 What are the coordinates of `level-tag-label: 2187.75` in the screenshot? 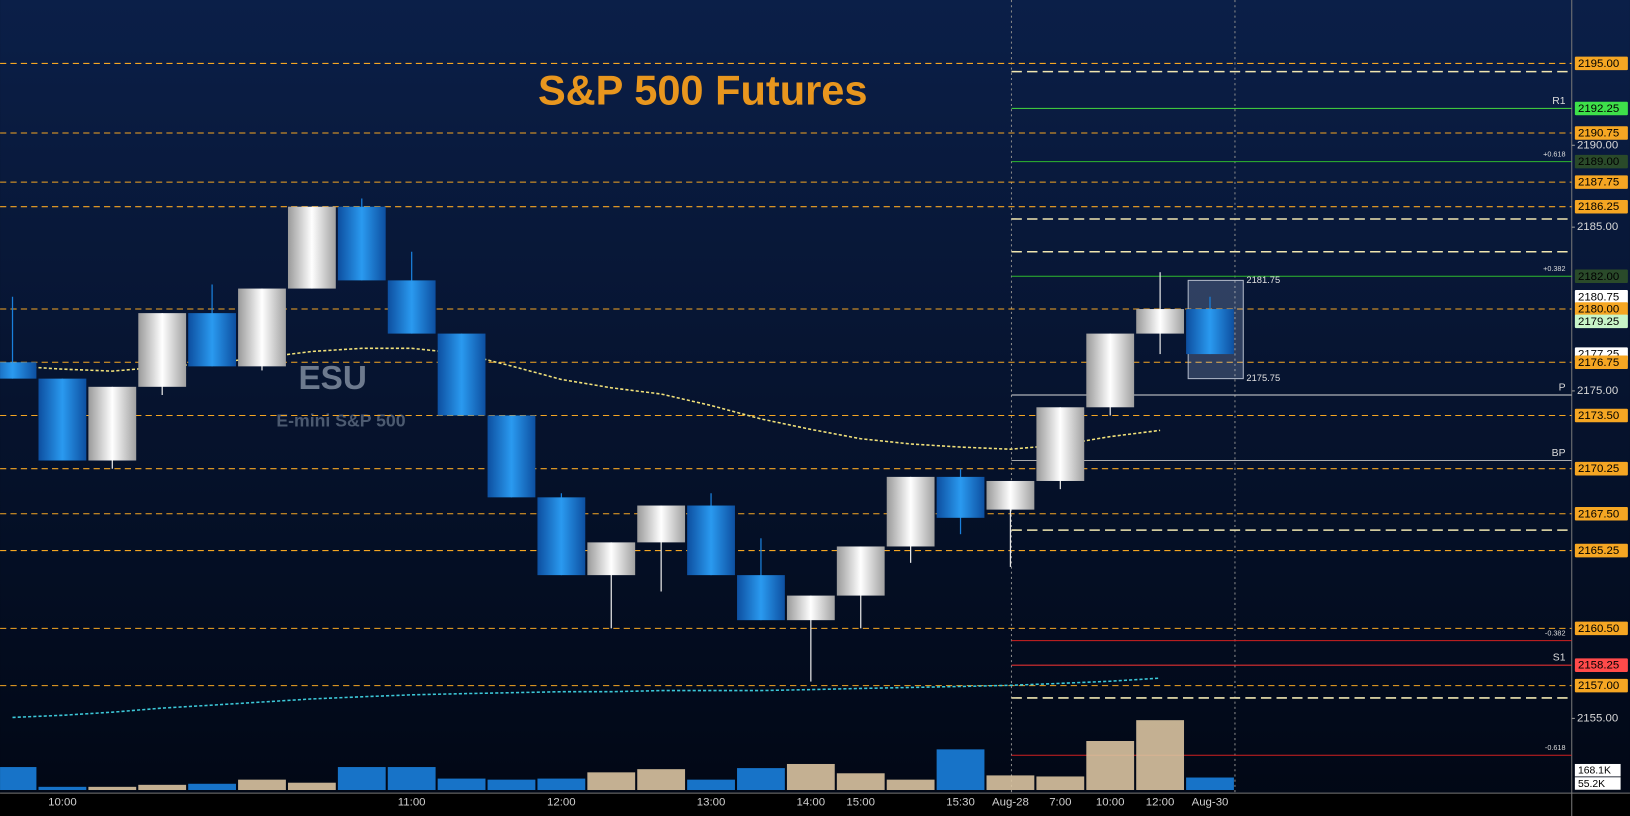 It's located at (1598, 183).